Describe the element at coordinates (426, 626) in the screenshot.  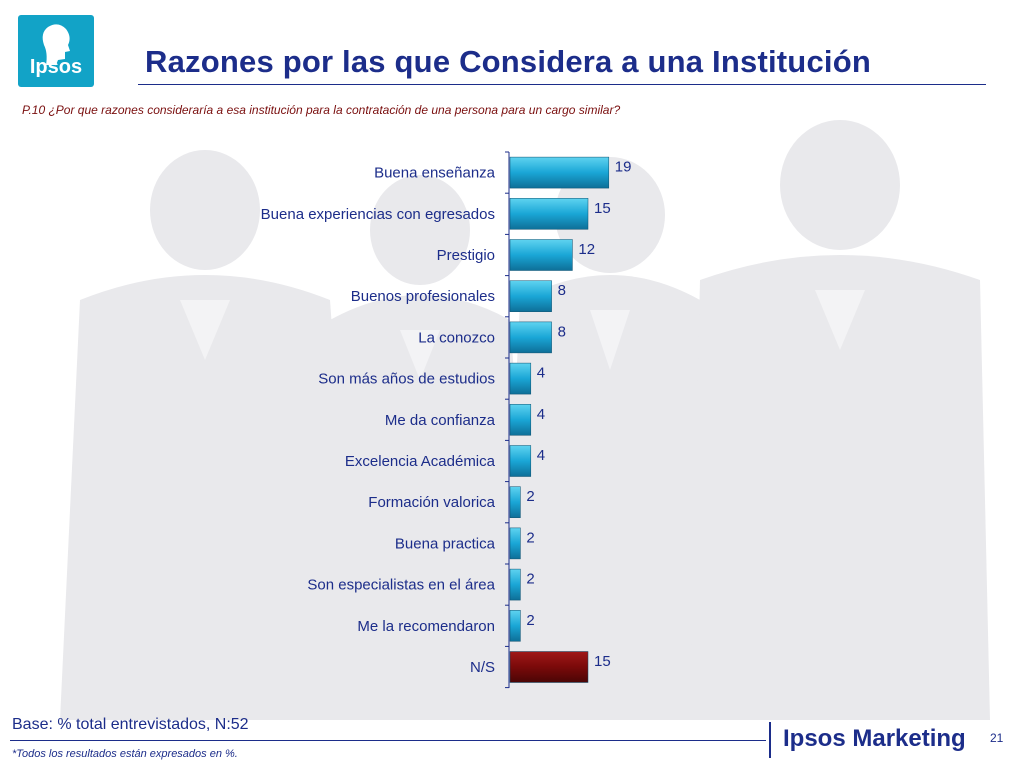
I see `category-label: Me la recomendaron` at that location.